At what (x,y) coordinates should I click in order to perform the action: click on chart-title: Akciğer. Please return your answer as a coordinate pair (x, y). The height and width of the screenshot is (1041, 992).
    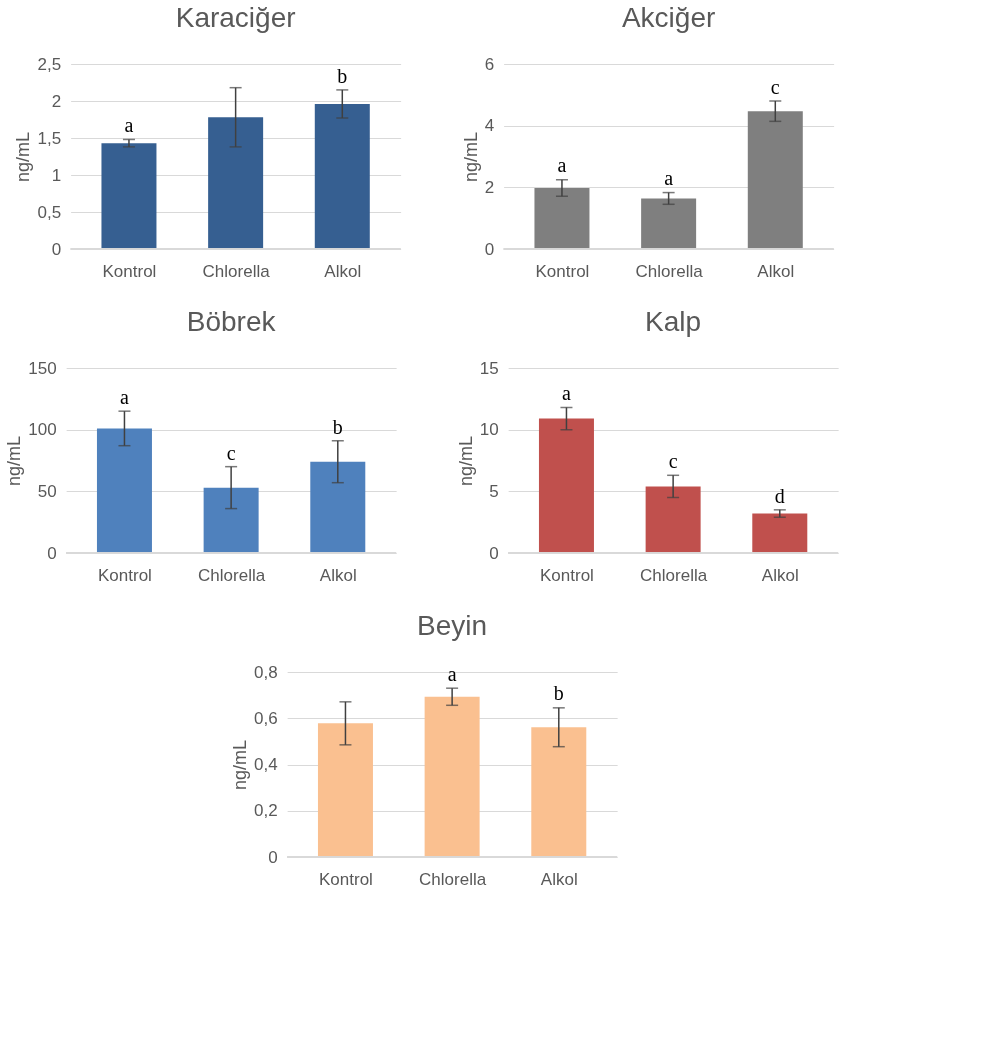
    Looking at the image, I should click on (668, 17).